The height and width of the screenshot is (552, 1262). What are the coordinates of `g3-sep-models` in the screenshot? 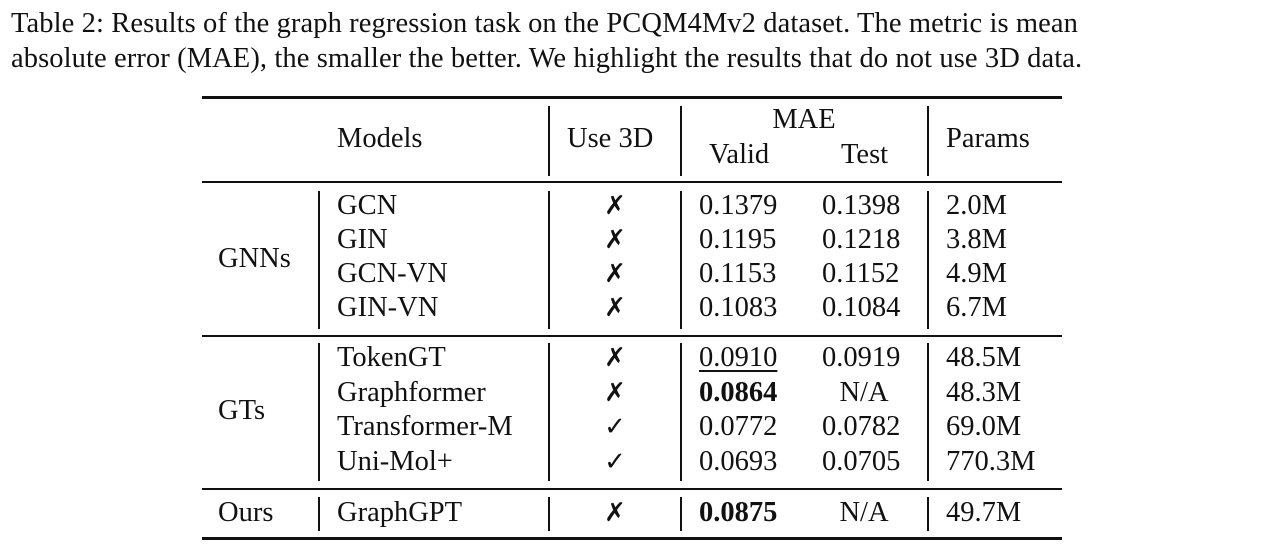 It's located at (549, 514).